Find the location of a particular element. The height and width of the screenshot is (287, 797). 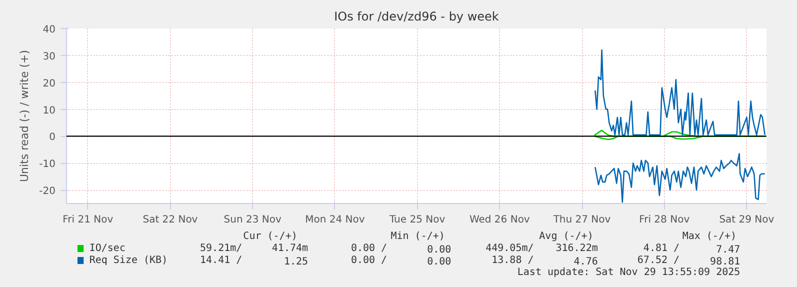

text: Avg (-/+) is located at coordinates (566, 236).